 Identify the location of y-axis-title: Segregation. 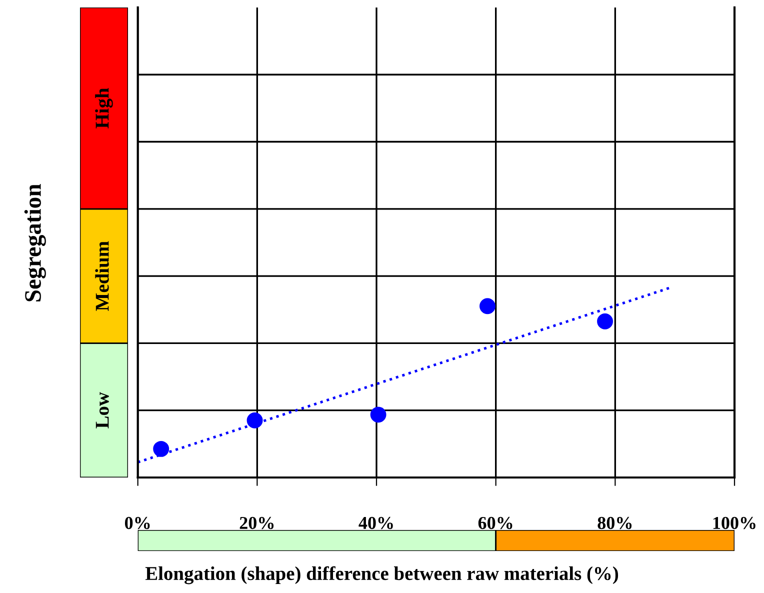
(35, 243).